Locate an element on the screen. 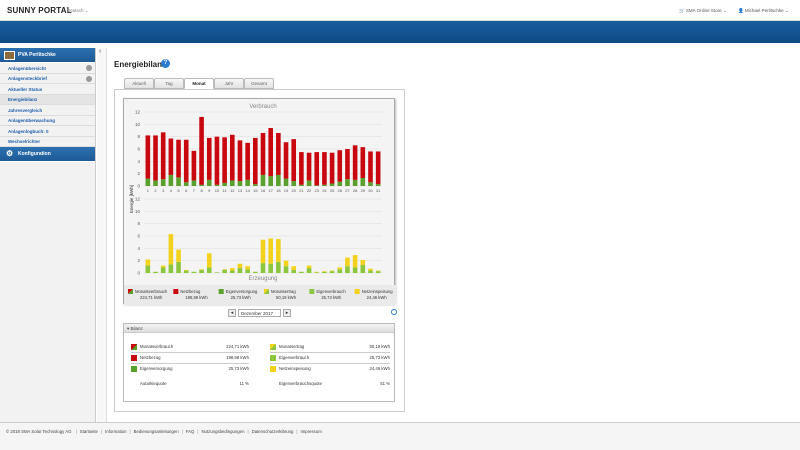 The image size is (800, 450). sidebar-collapse-handle: ‹ is located at coordinates (102, 235).